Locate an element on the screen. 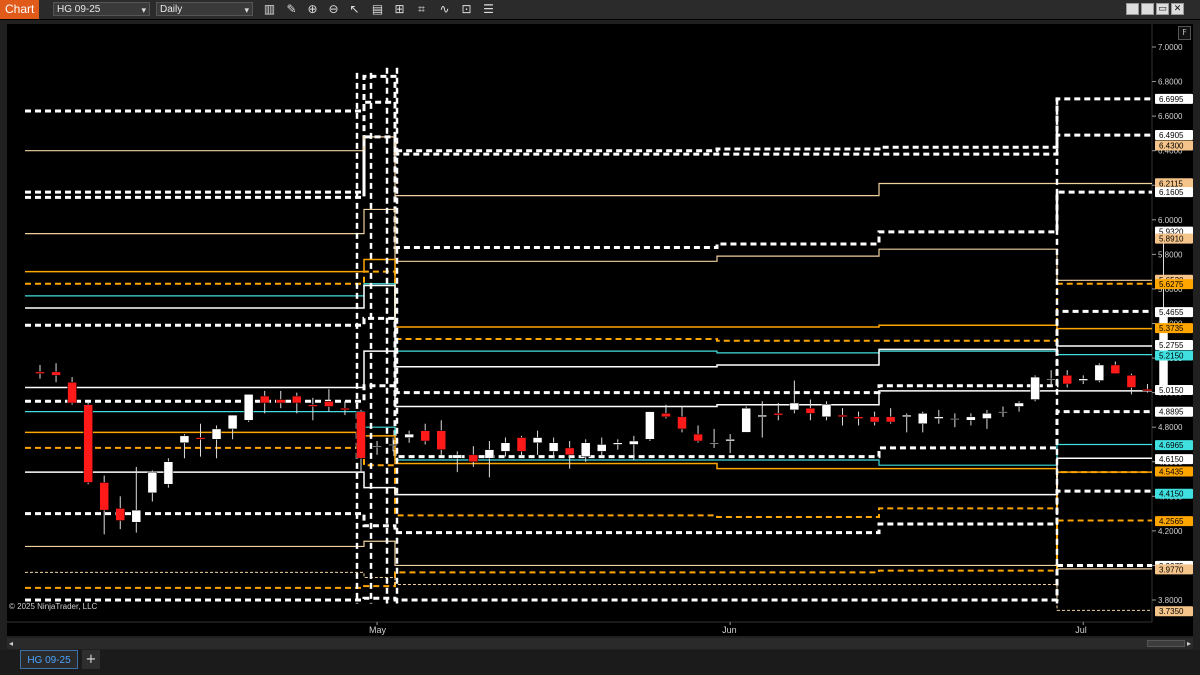  price-marker-label: 4.4150 is located at coordinates (1171, 494).